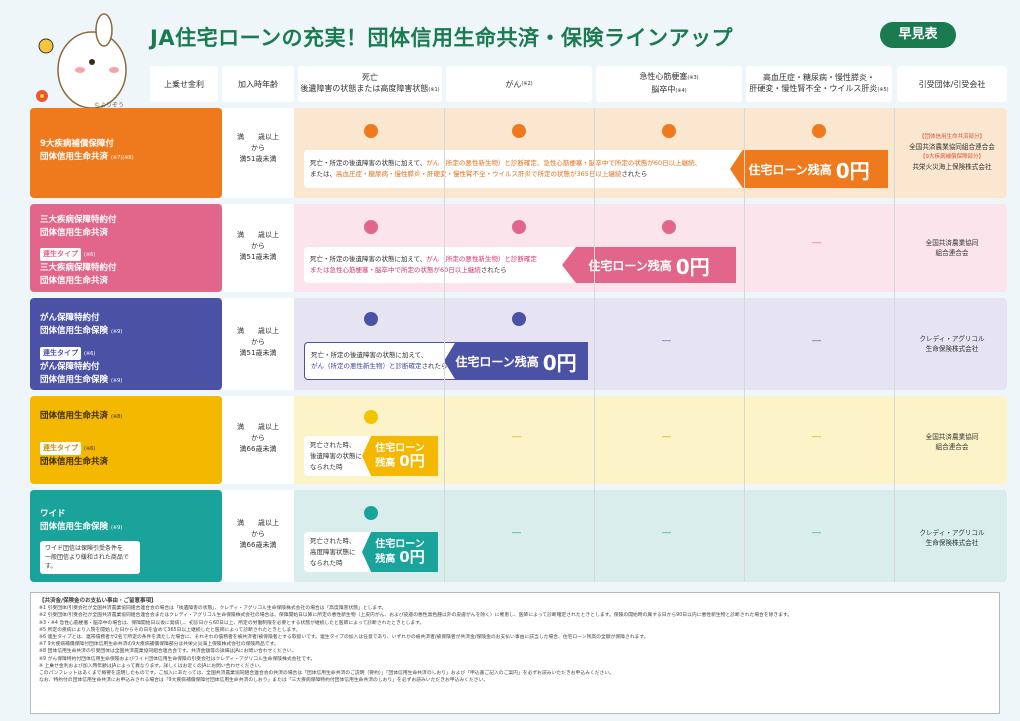 The width and height of the screenshot is (1020, 721). Describe the element at coordinates (258, 84) in the screenshot. I see `column-age: 加入時年齢` at that location.